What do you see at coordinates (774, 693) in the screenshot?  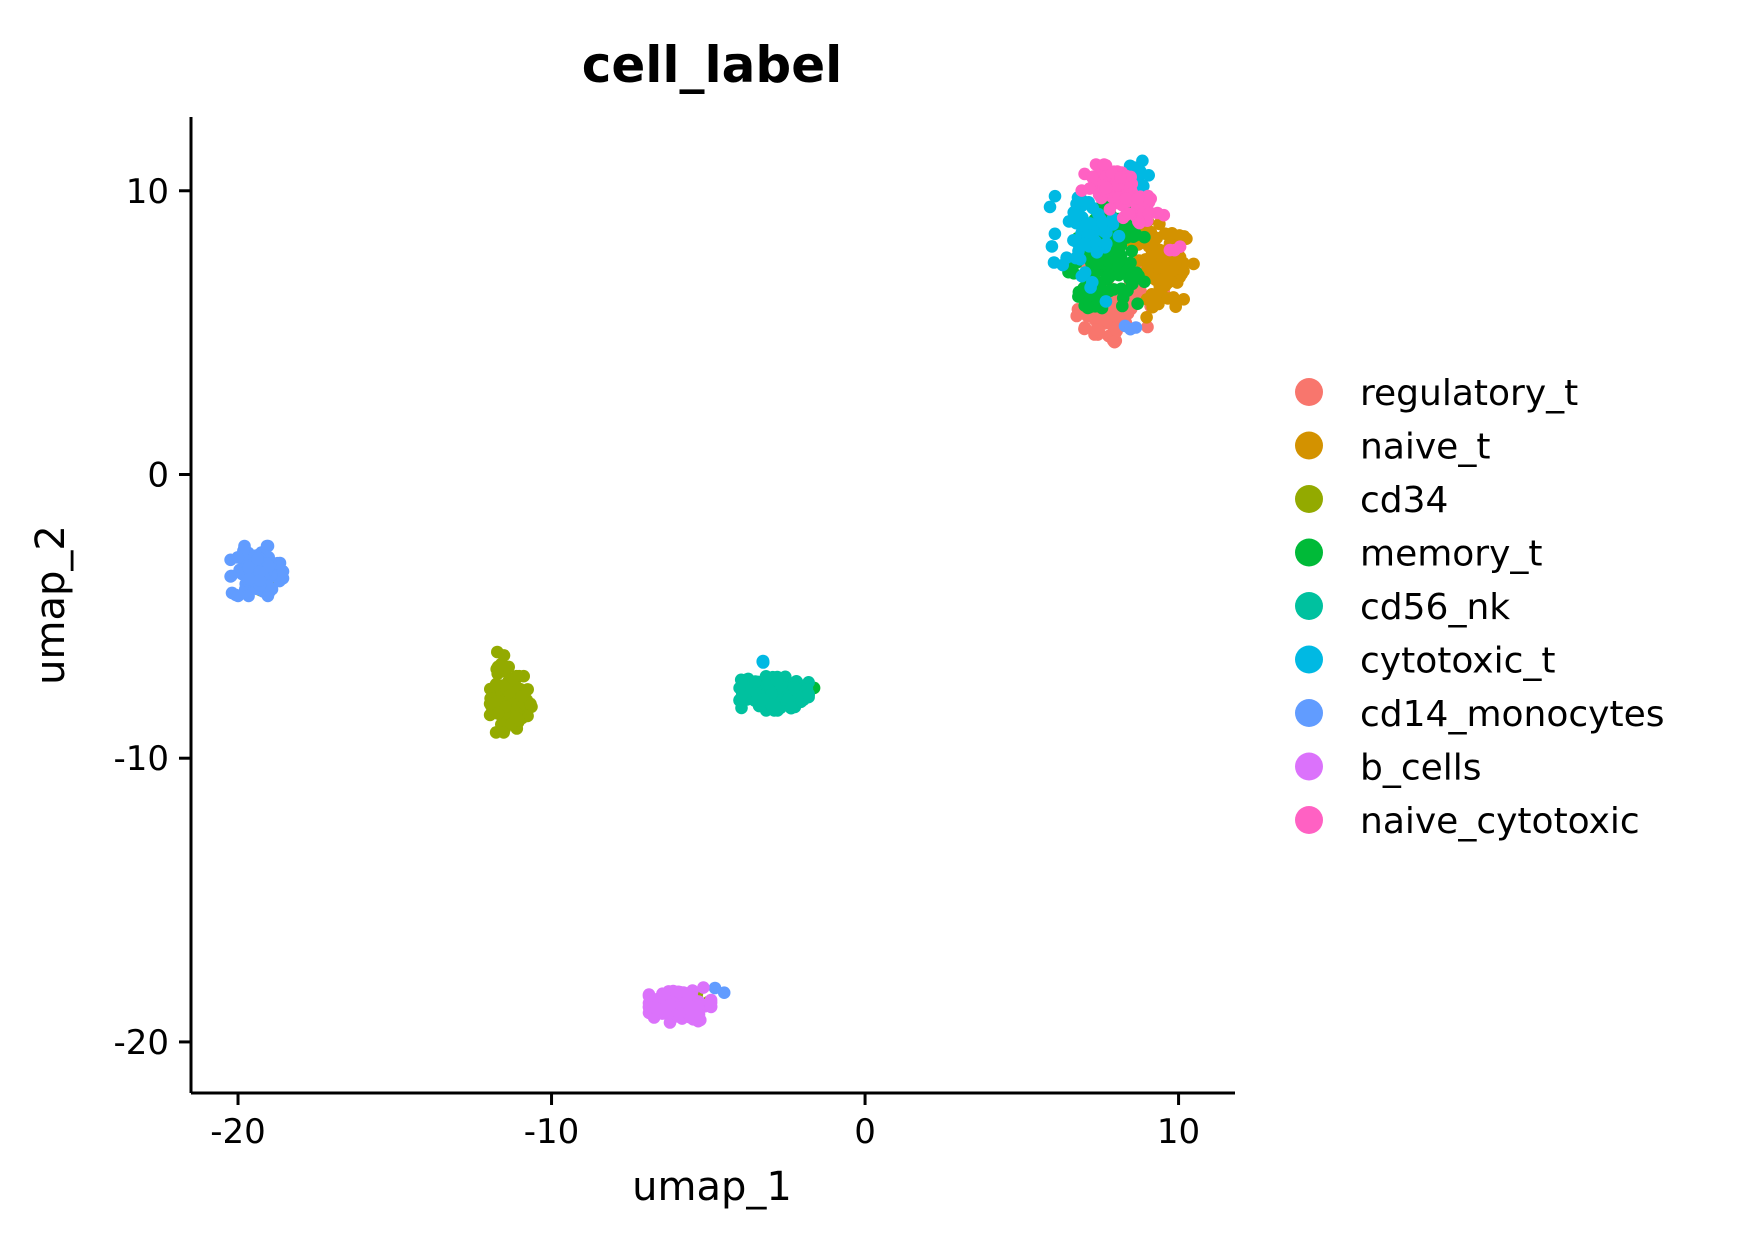 I see `series-cd56-nk` at bounding box center [774, 693].